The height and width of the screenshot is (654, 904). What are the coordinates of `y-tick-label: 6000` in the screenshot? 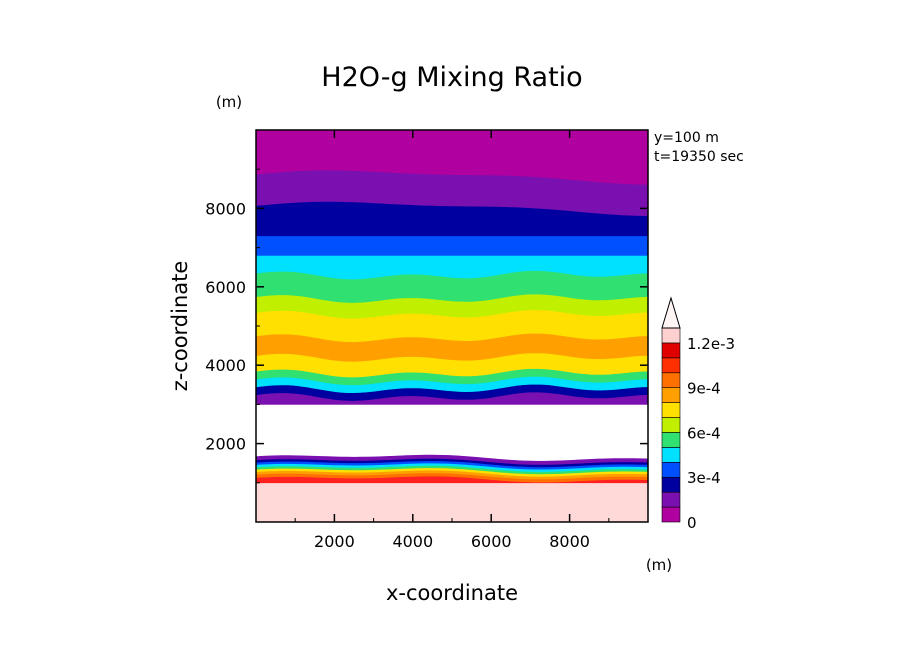 It's located at (225, 287).